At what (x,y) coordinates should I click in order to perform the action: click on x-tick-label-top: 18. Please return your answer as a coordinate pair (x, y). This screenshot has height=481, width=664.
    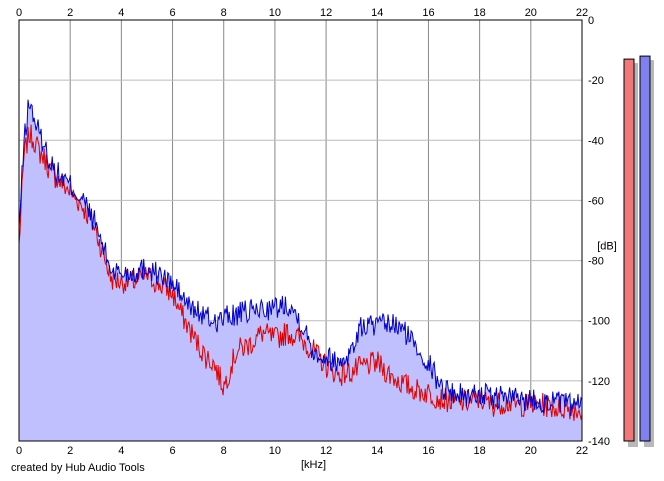
    Looking at the image, I should click on (480, 13).